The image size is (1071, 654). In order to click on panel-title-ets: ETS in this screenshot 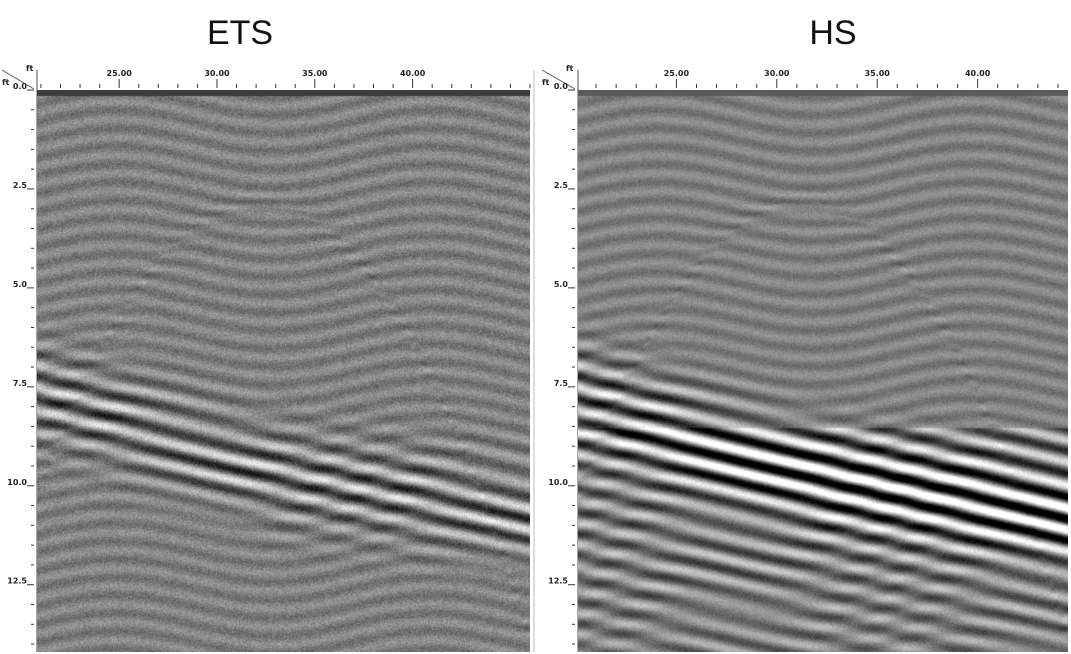, I will do `click(240, 33)`.